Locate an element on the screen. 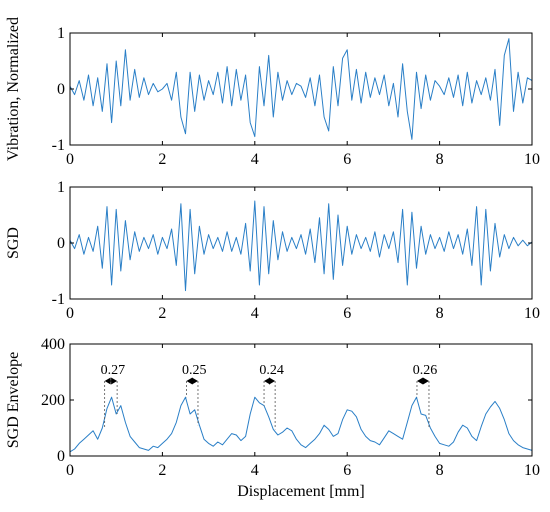 This screenshot has height=512, width=550. annotation-label: 0.25 is located at coordinates (194, 370).